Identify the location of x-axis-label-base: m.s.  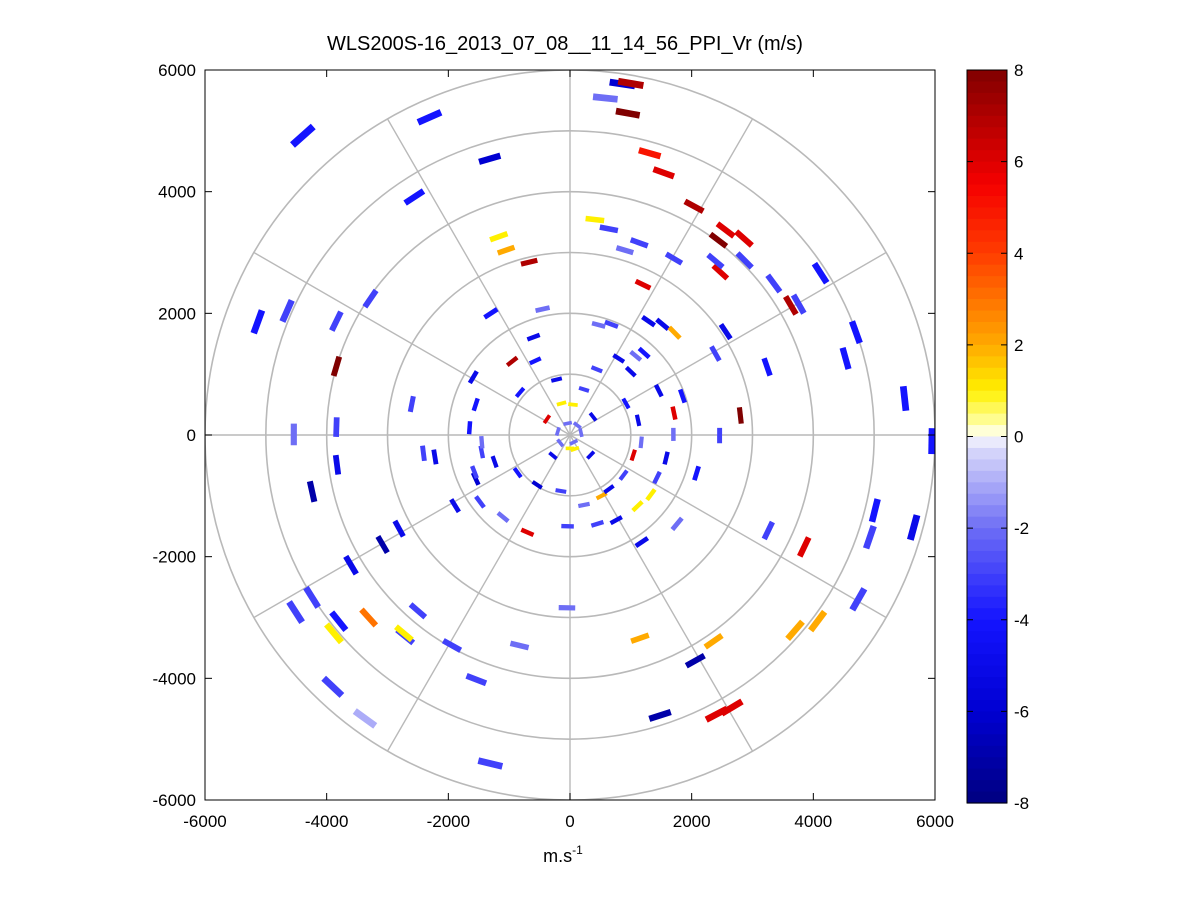
(557, 856).